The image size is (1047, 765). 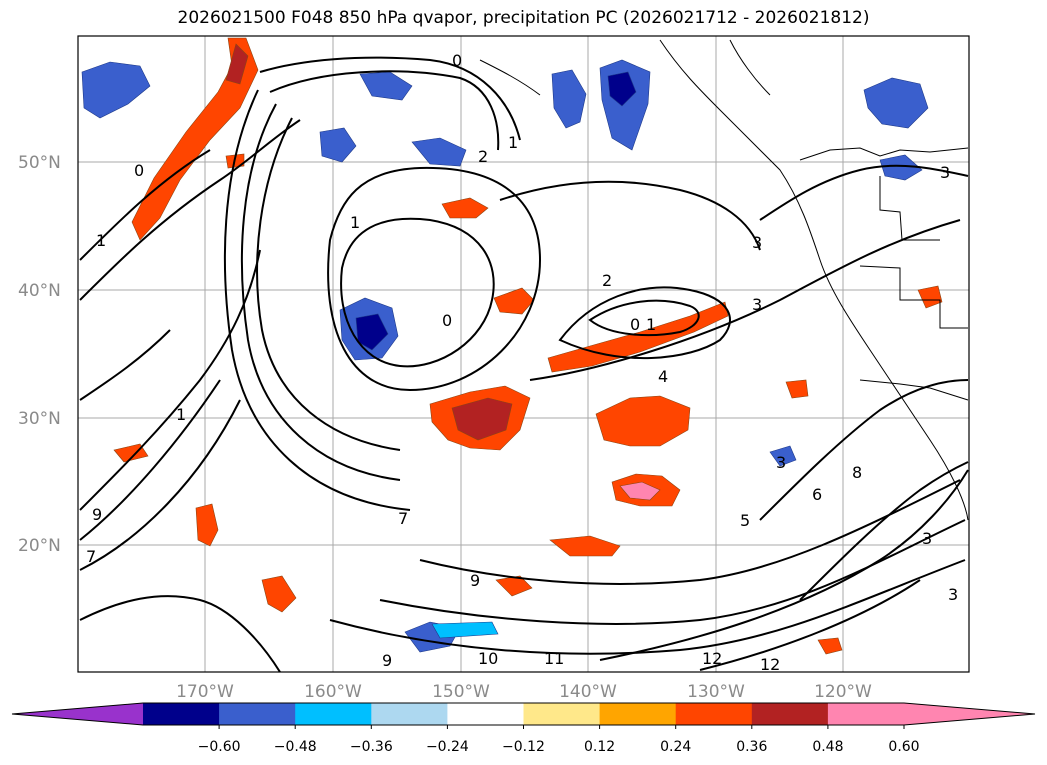 I want to click on colorbar-tick-label: 0.36, so click(x=751, y=747).